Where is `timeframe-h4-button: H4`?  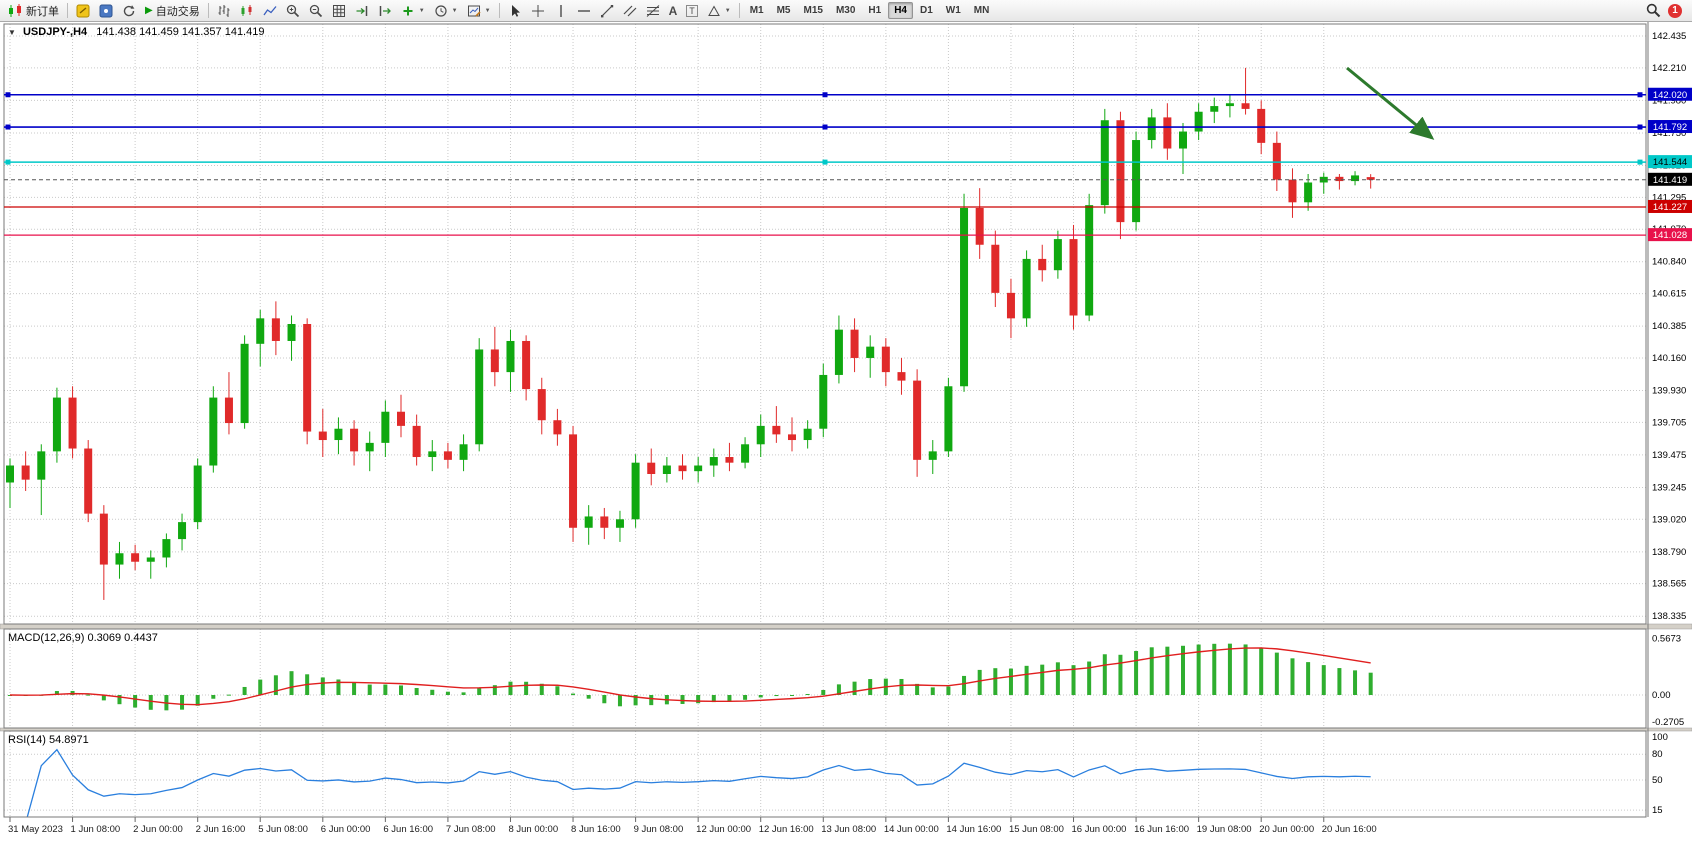 timeframe-h4-button: H4 is located at coordinates (900, 10).